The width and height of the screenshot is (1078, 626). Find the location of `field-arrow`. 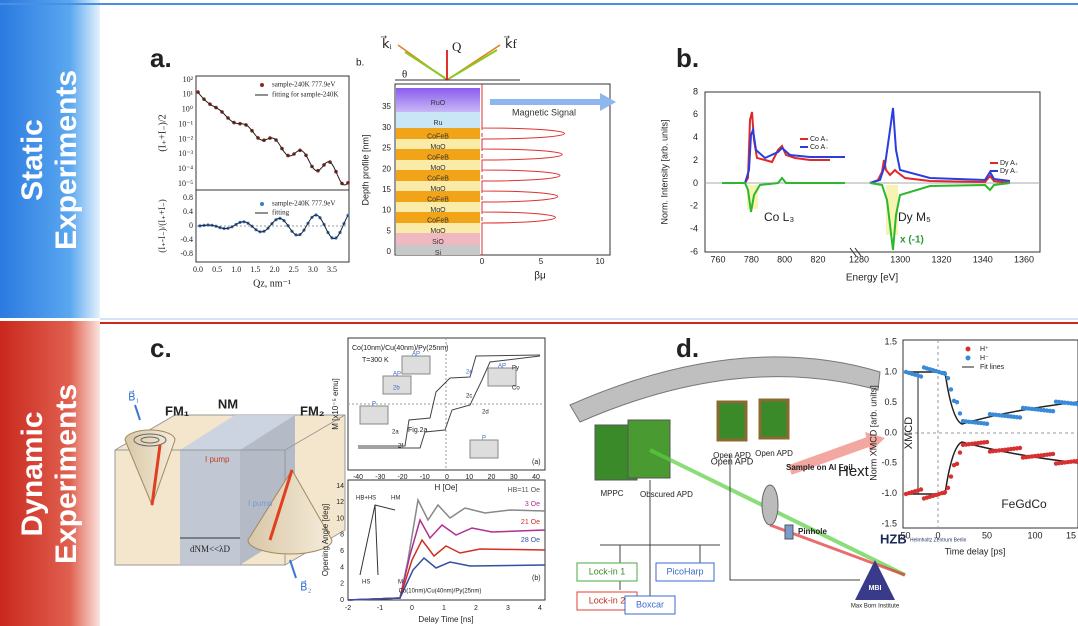

field-arrow is located at coordinates (293, 569).